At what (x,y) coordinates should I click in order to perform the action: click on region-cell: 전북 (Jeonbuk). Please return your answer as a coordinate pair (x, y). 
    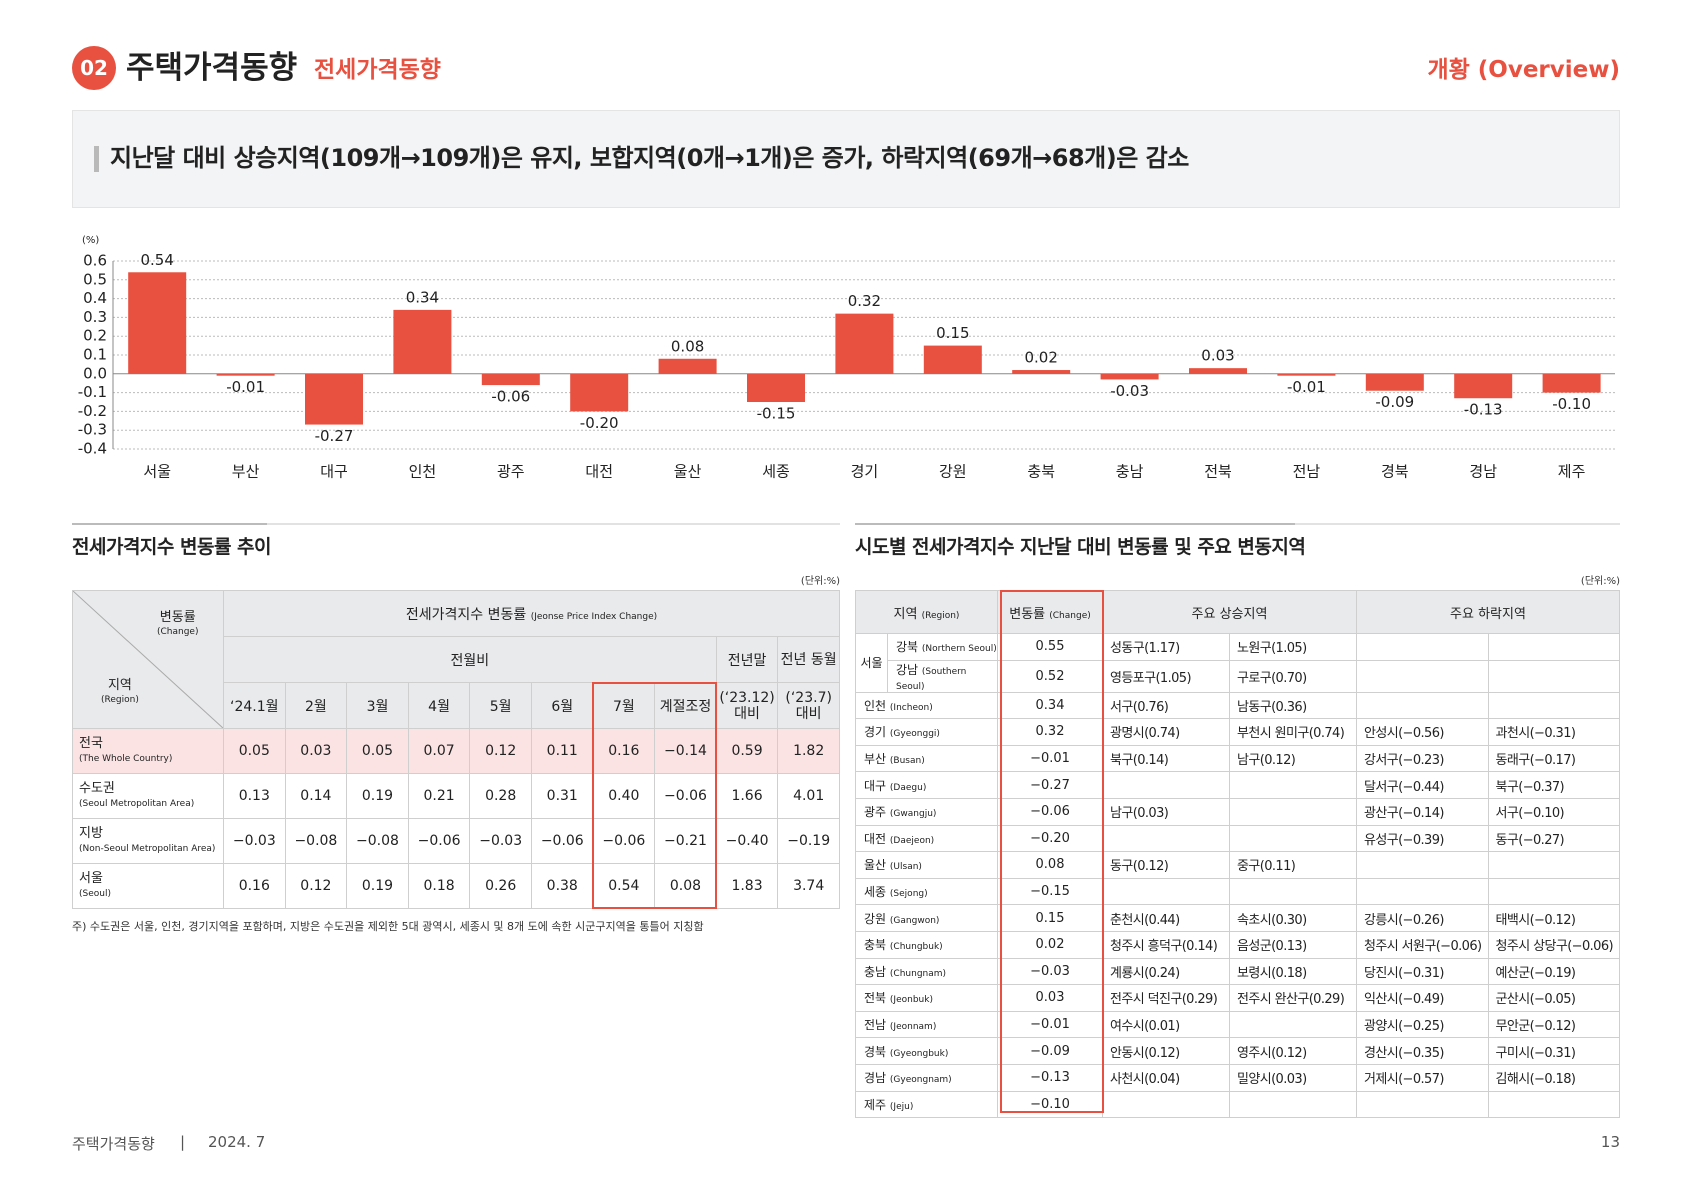
    Looking at the image, I should click on (926, 998).